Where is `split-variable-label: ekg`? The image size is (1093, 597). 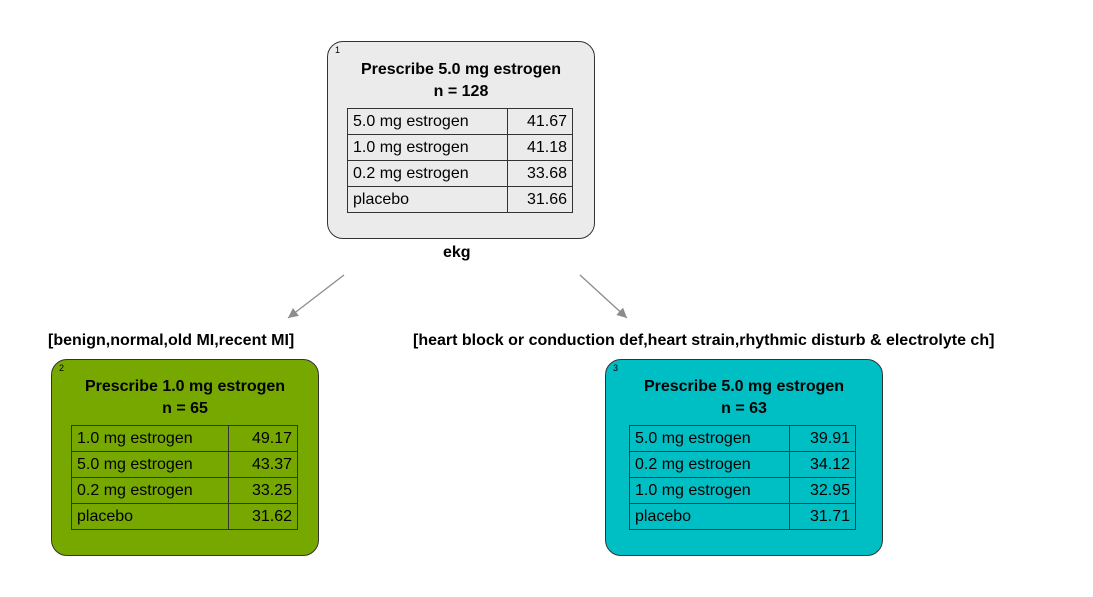 split-variable-label: ekg is located at coordinates (457, 252).